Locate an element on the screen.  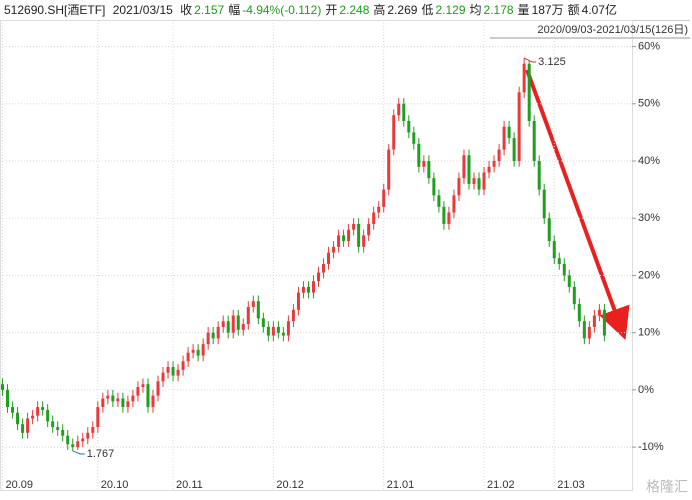
field-label: 额 is located at coordinates (573, 10).